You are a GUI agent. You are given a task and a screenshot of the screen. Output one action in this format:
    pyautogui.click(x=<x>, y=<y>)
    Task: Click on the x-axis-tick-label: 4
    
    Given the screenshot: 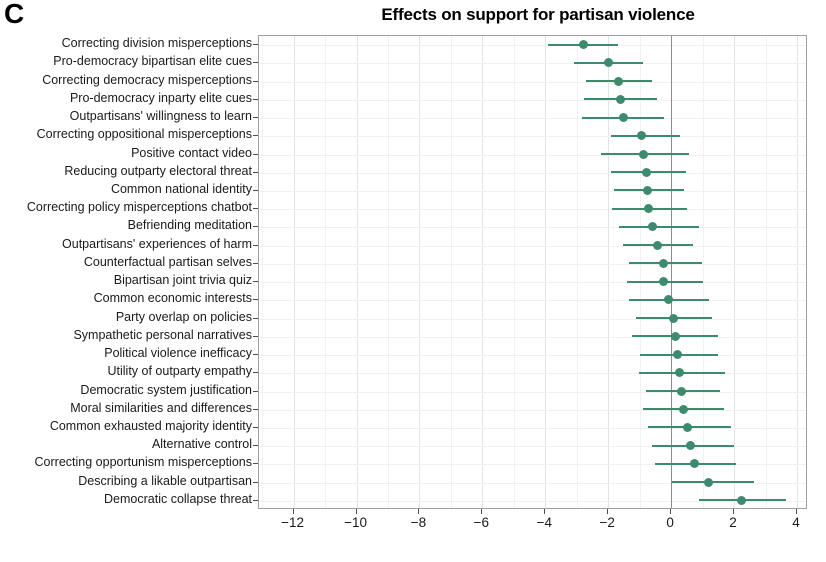 What is the action you would take?
    pyautogui.click(x=796, y=522)
    